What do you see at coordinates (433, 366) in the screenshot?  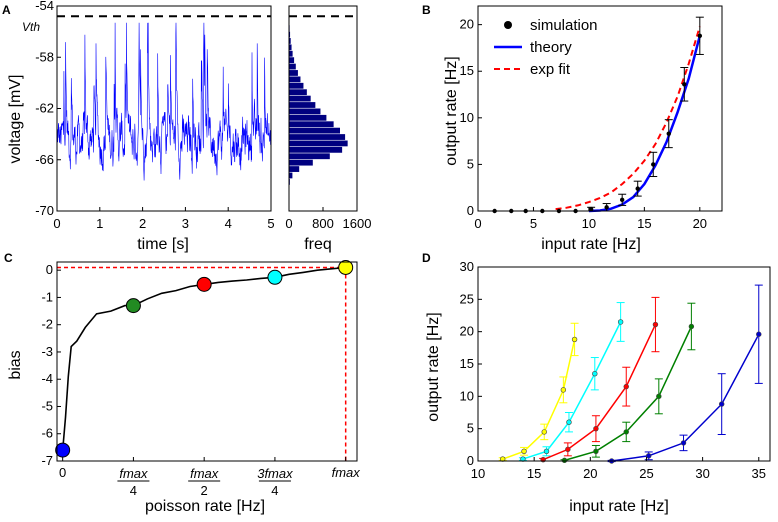 I see `panel-d-ylabel: output rate [Hz]` at bounding box center [433, 366].